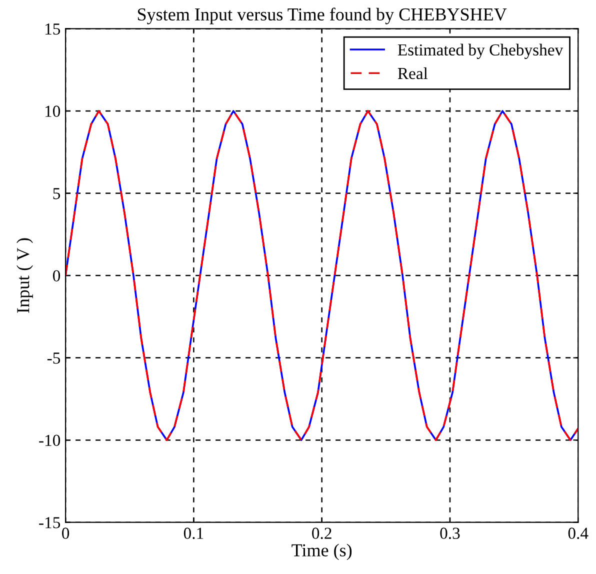  What do you see at coordinates (413, 73) in the screenshot?
I see `legend-label: Real` at bounding box center [413, 73].